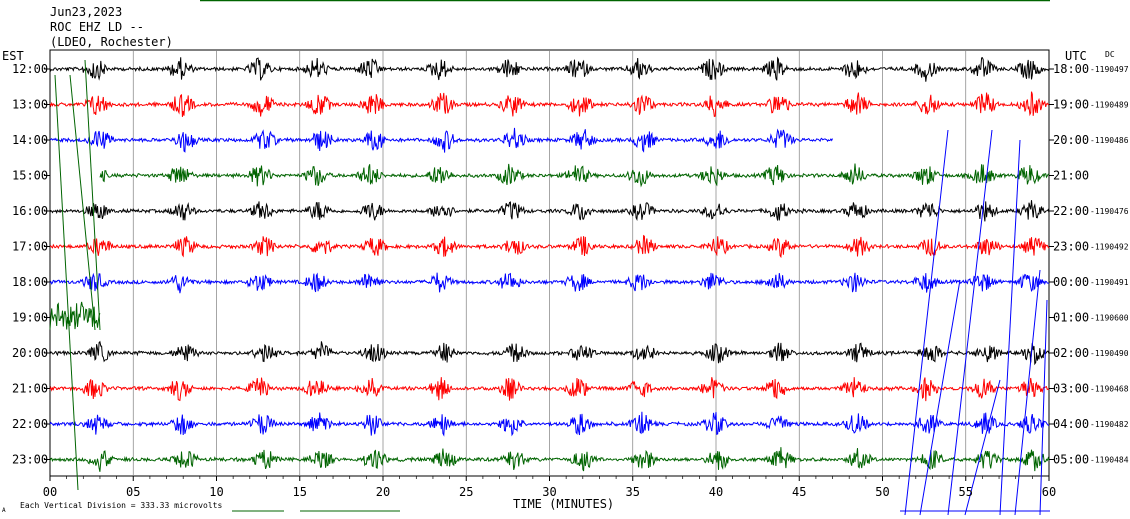 The image size is (1130, 519). What do you see at coordinates (383, 492) in the screenshot?
I see `x-tick-label: 20` at bounding box center [383, 492].